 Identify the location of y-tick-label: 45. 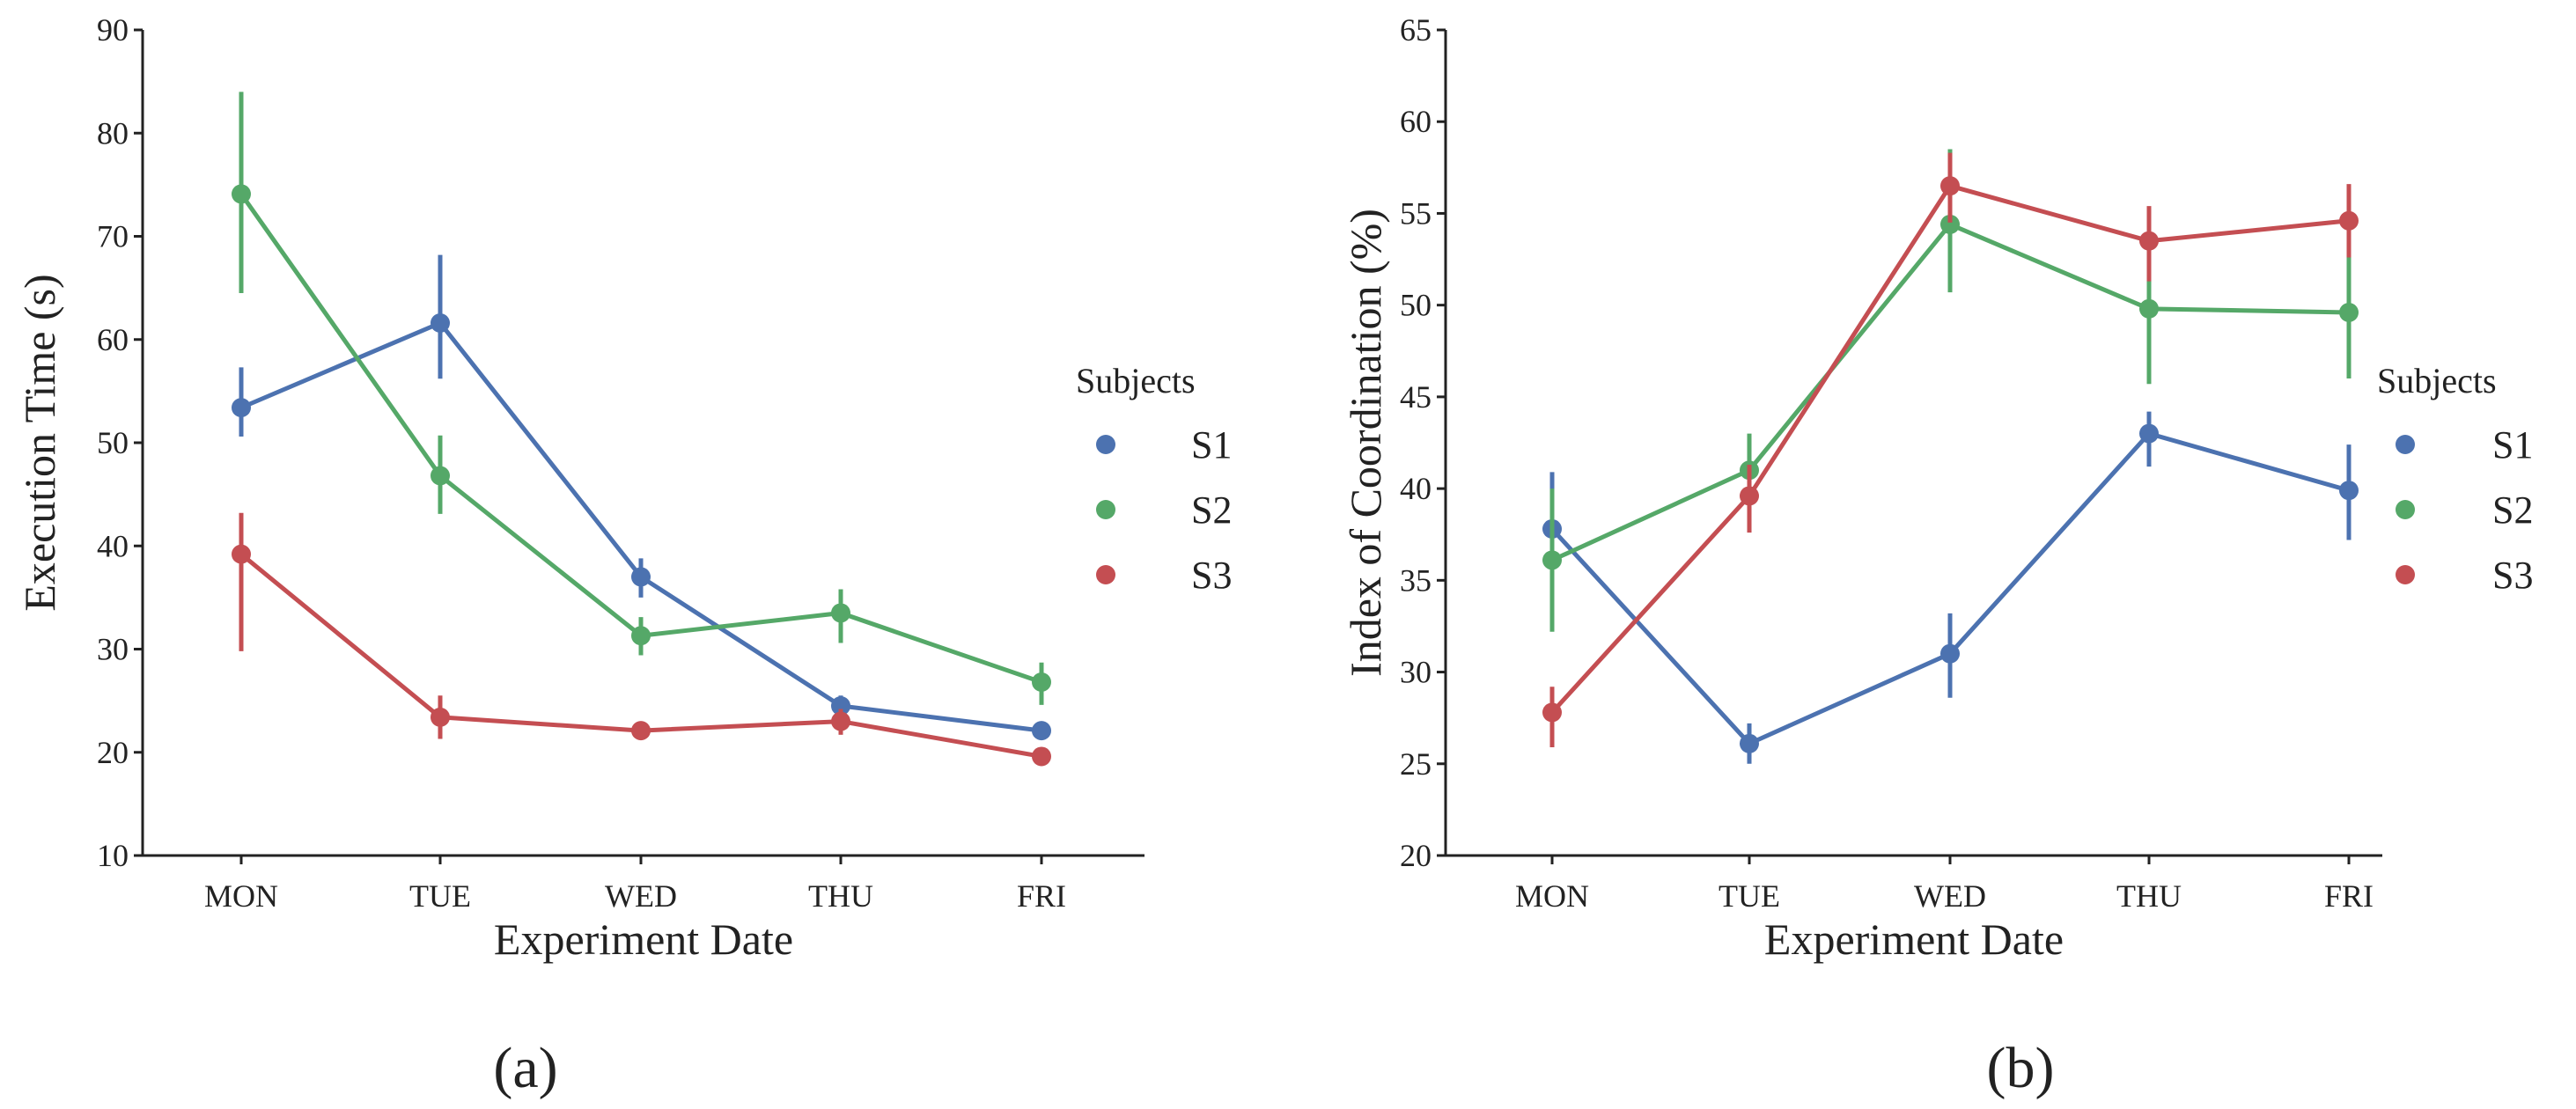
(1416, 397).